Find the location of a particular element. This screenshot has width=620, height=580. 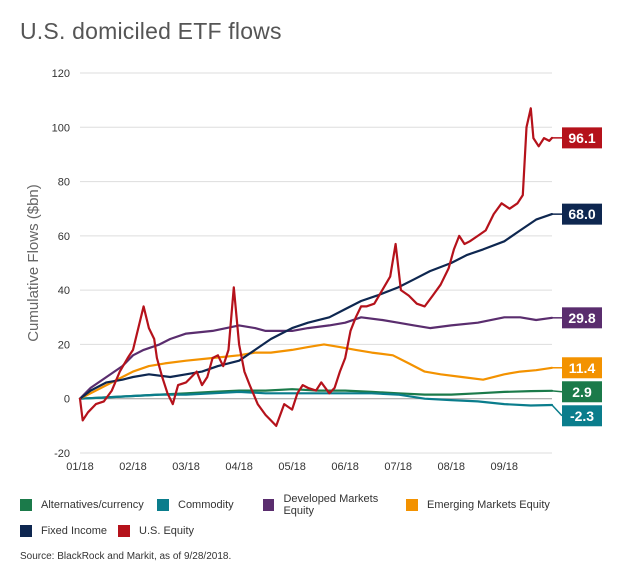

legend-item-alternatives: Alternatives/currency is located at coordinates (88, 505).